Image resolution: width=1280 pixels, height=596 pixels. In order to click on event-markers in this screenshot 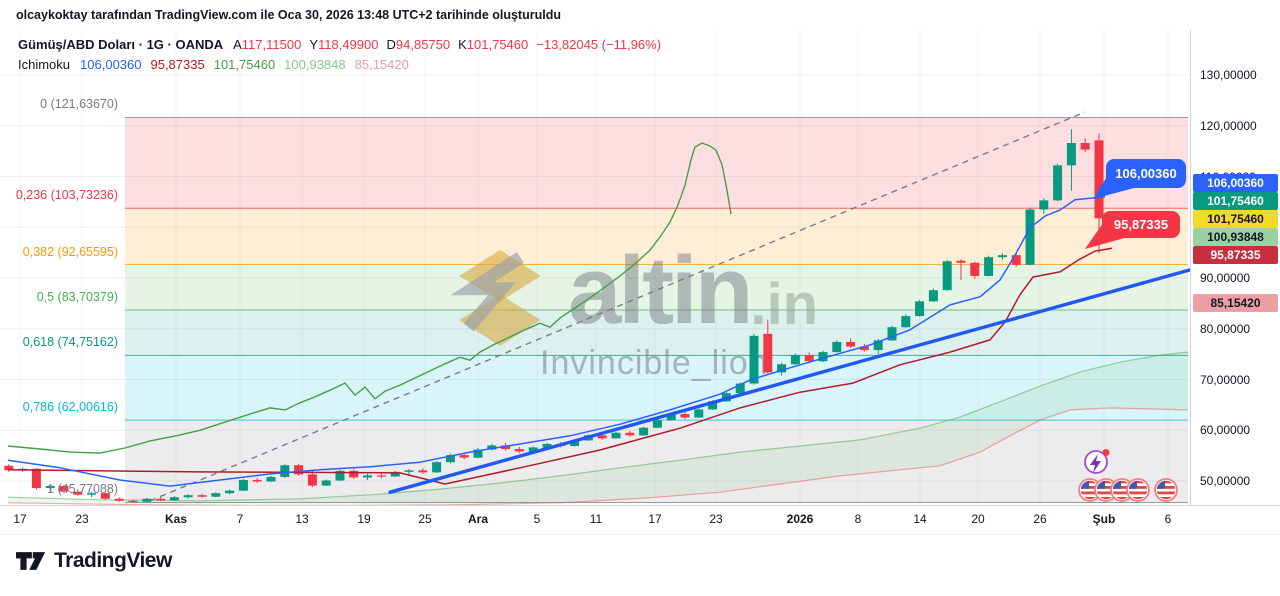, I will do `click(1128, 475)`.